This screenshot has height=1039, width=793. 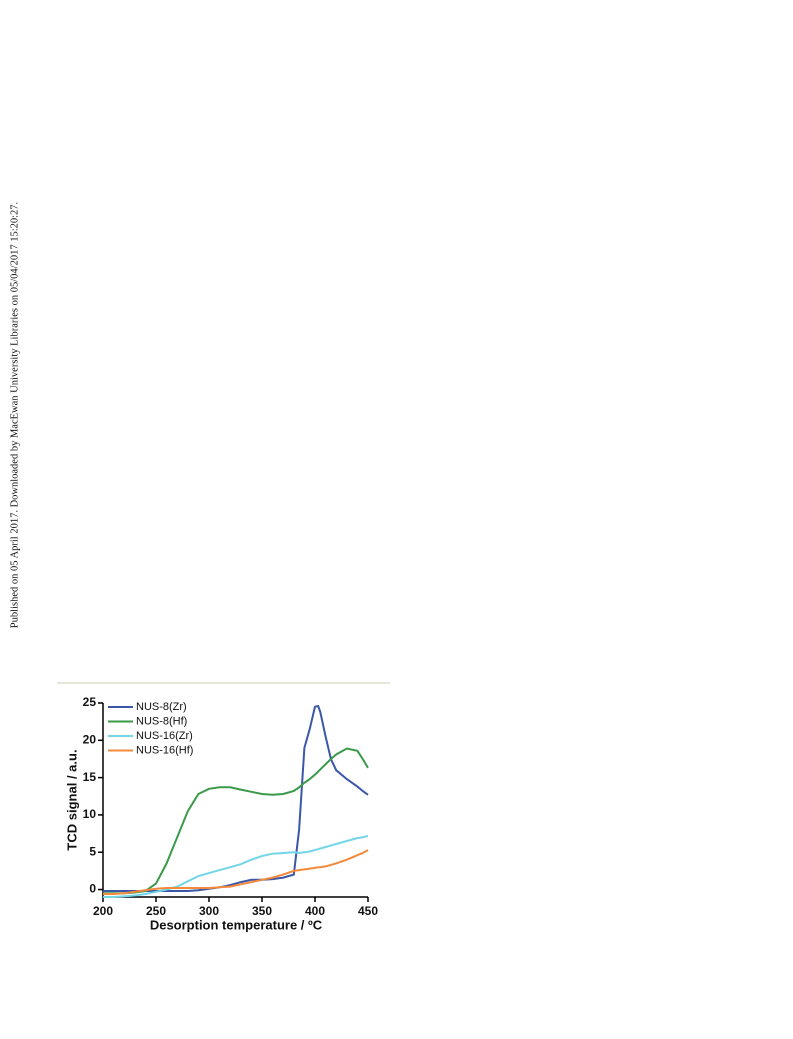 I want to click on y-tick-label: 5, so click(x=92, y=851).